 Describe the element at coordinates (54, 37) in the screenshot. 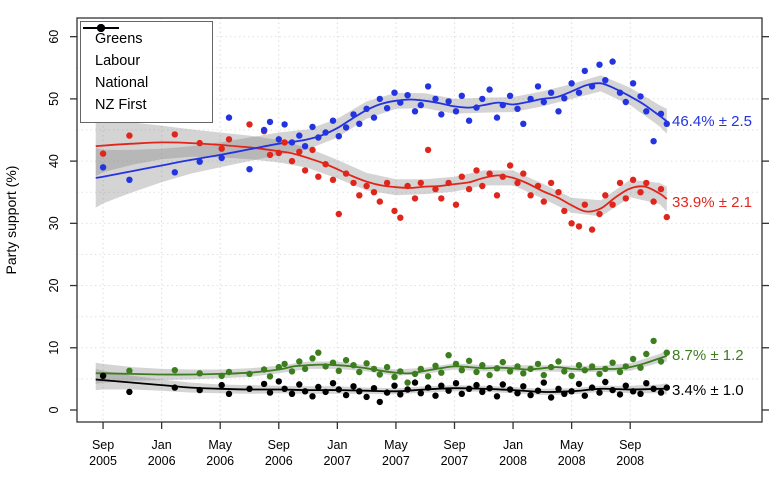

I see `svg-text: 60` at that location.